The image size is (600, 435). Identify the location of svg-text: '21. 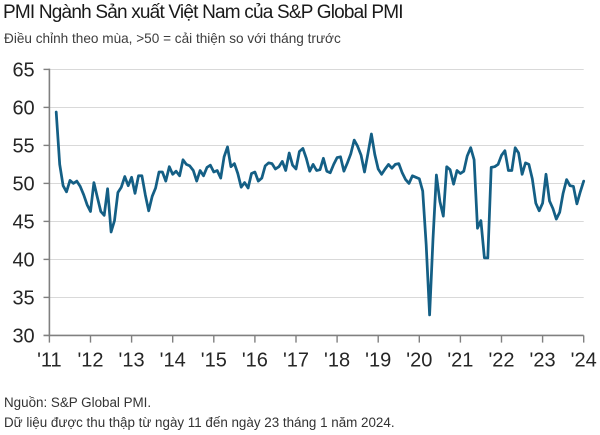
(460, 361).